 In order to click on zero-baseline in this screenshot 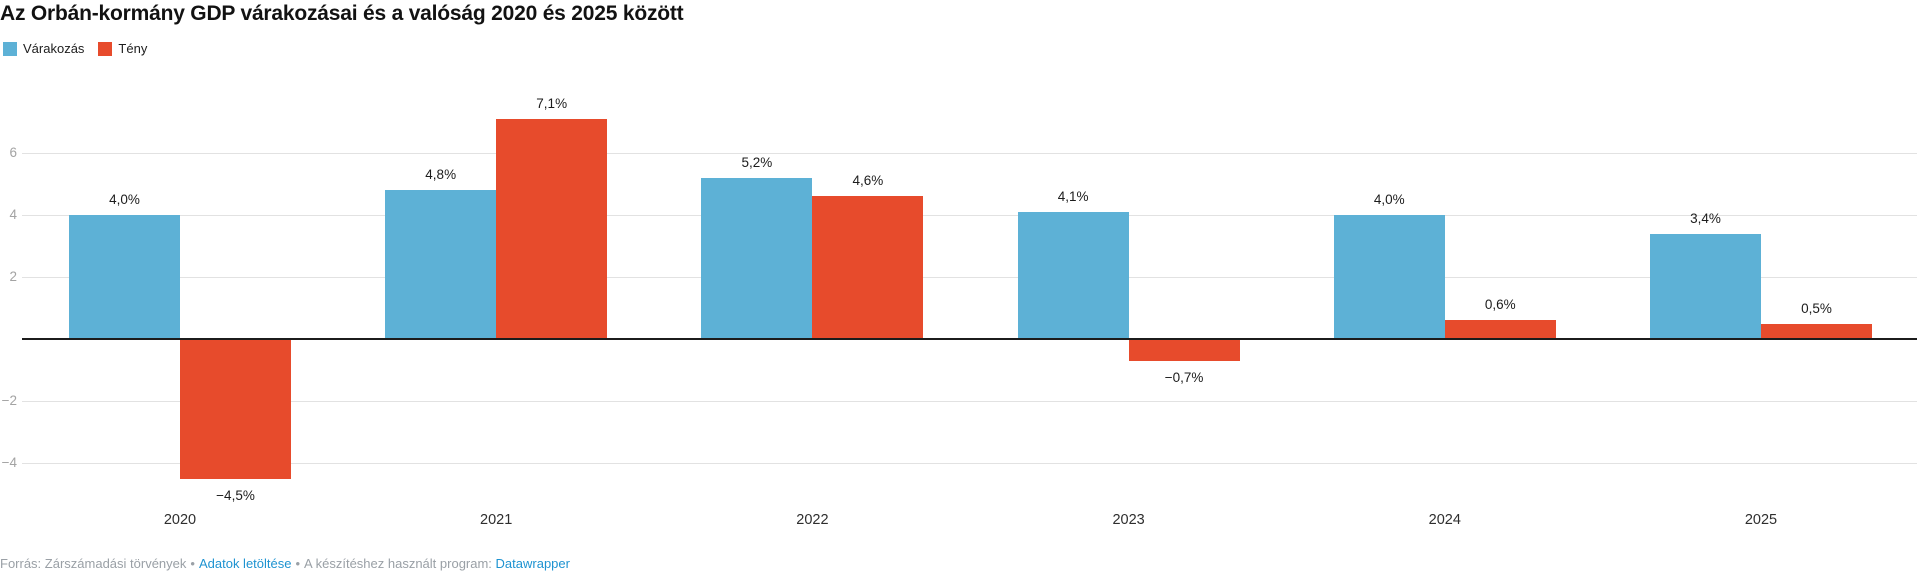, I will do `click(969, 339)`.